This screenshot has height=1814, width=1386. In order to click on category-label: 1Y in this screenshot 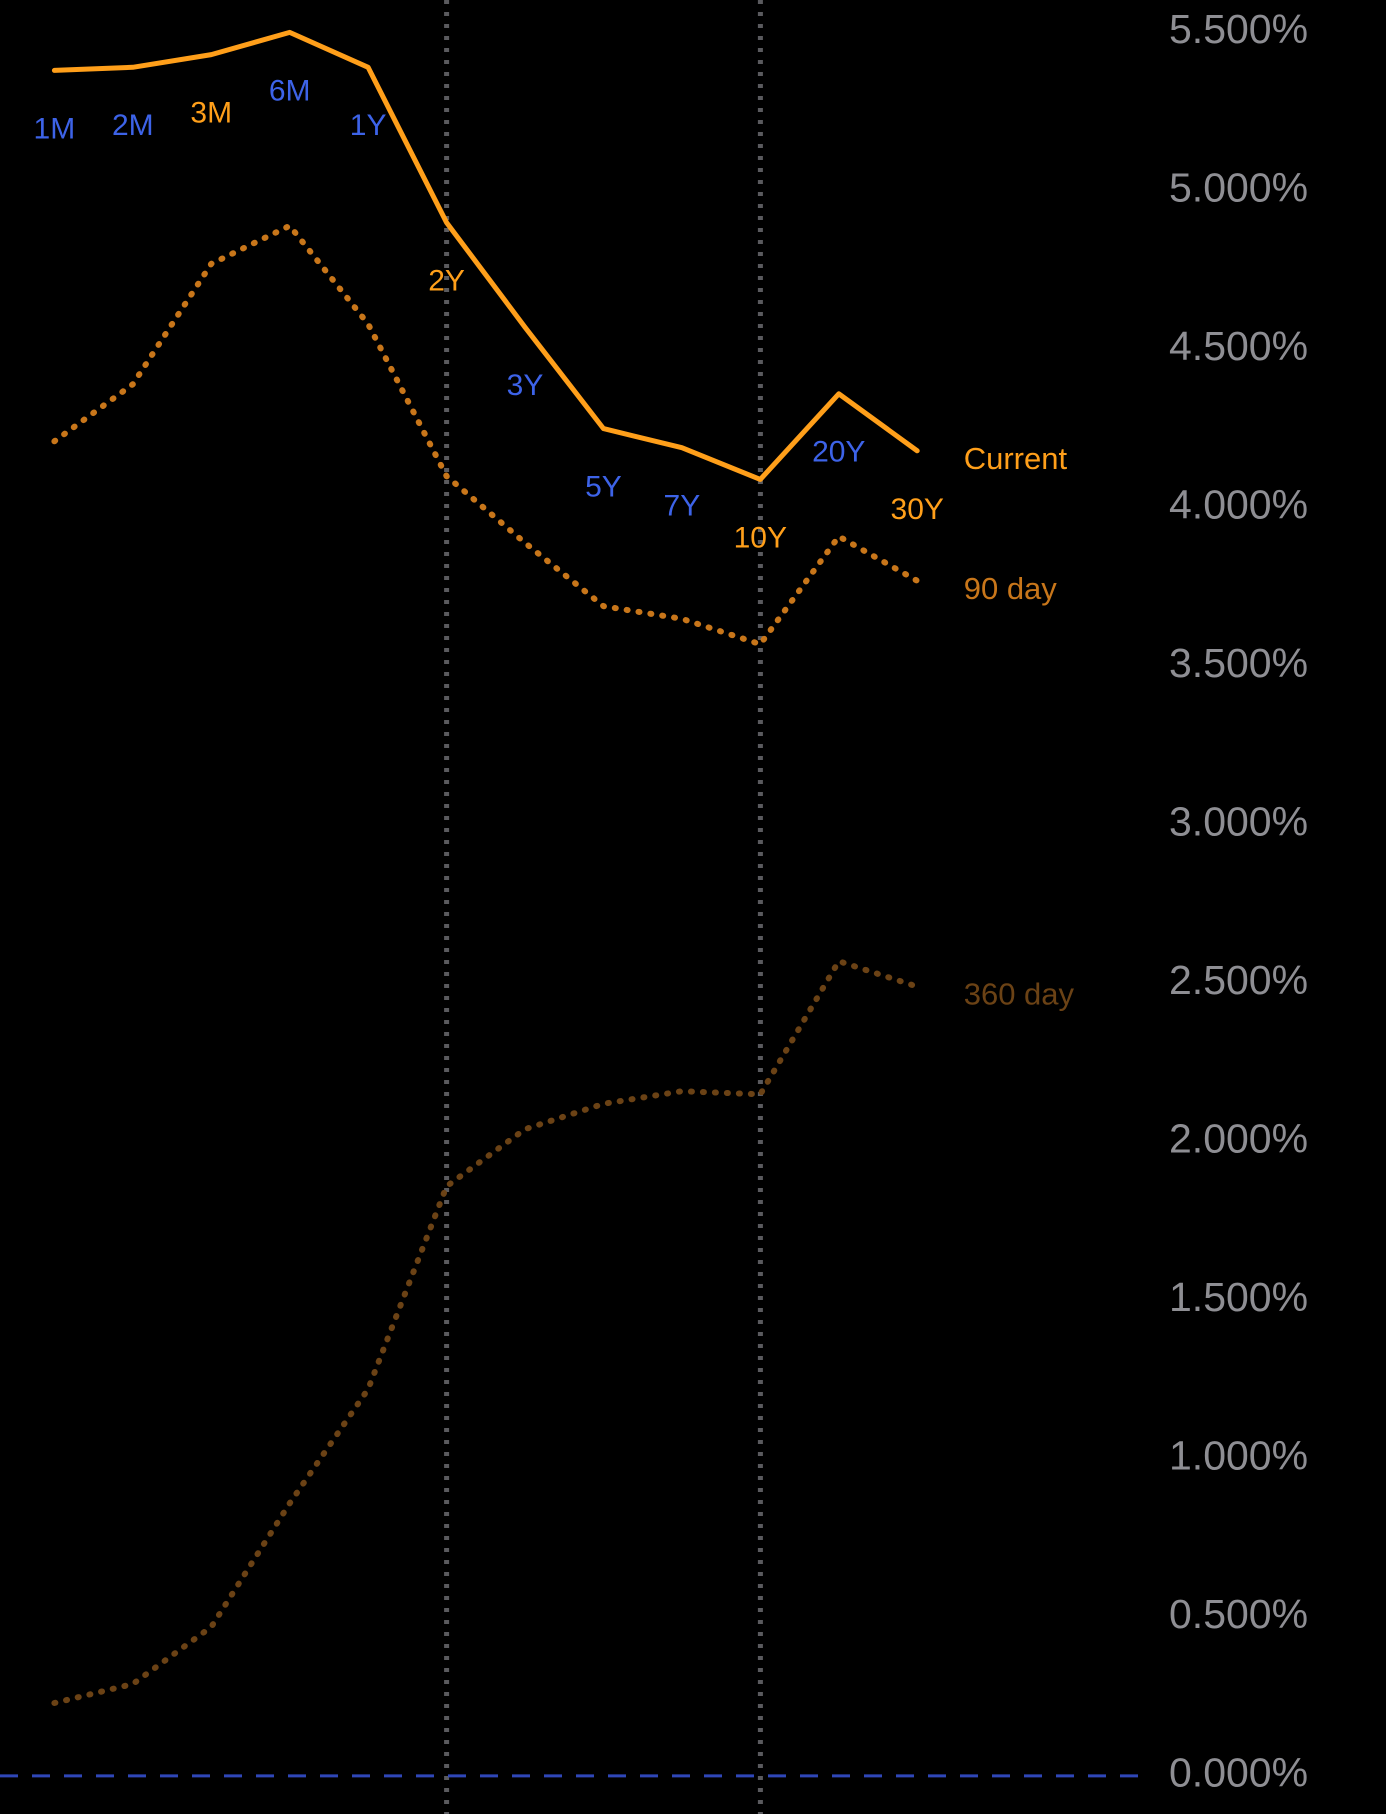, I will do `click(368, 125)`.